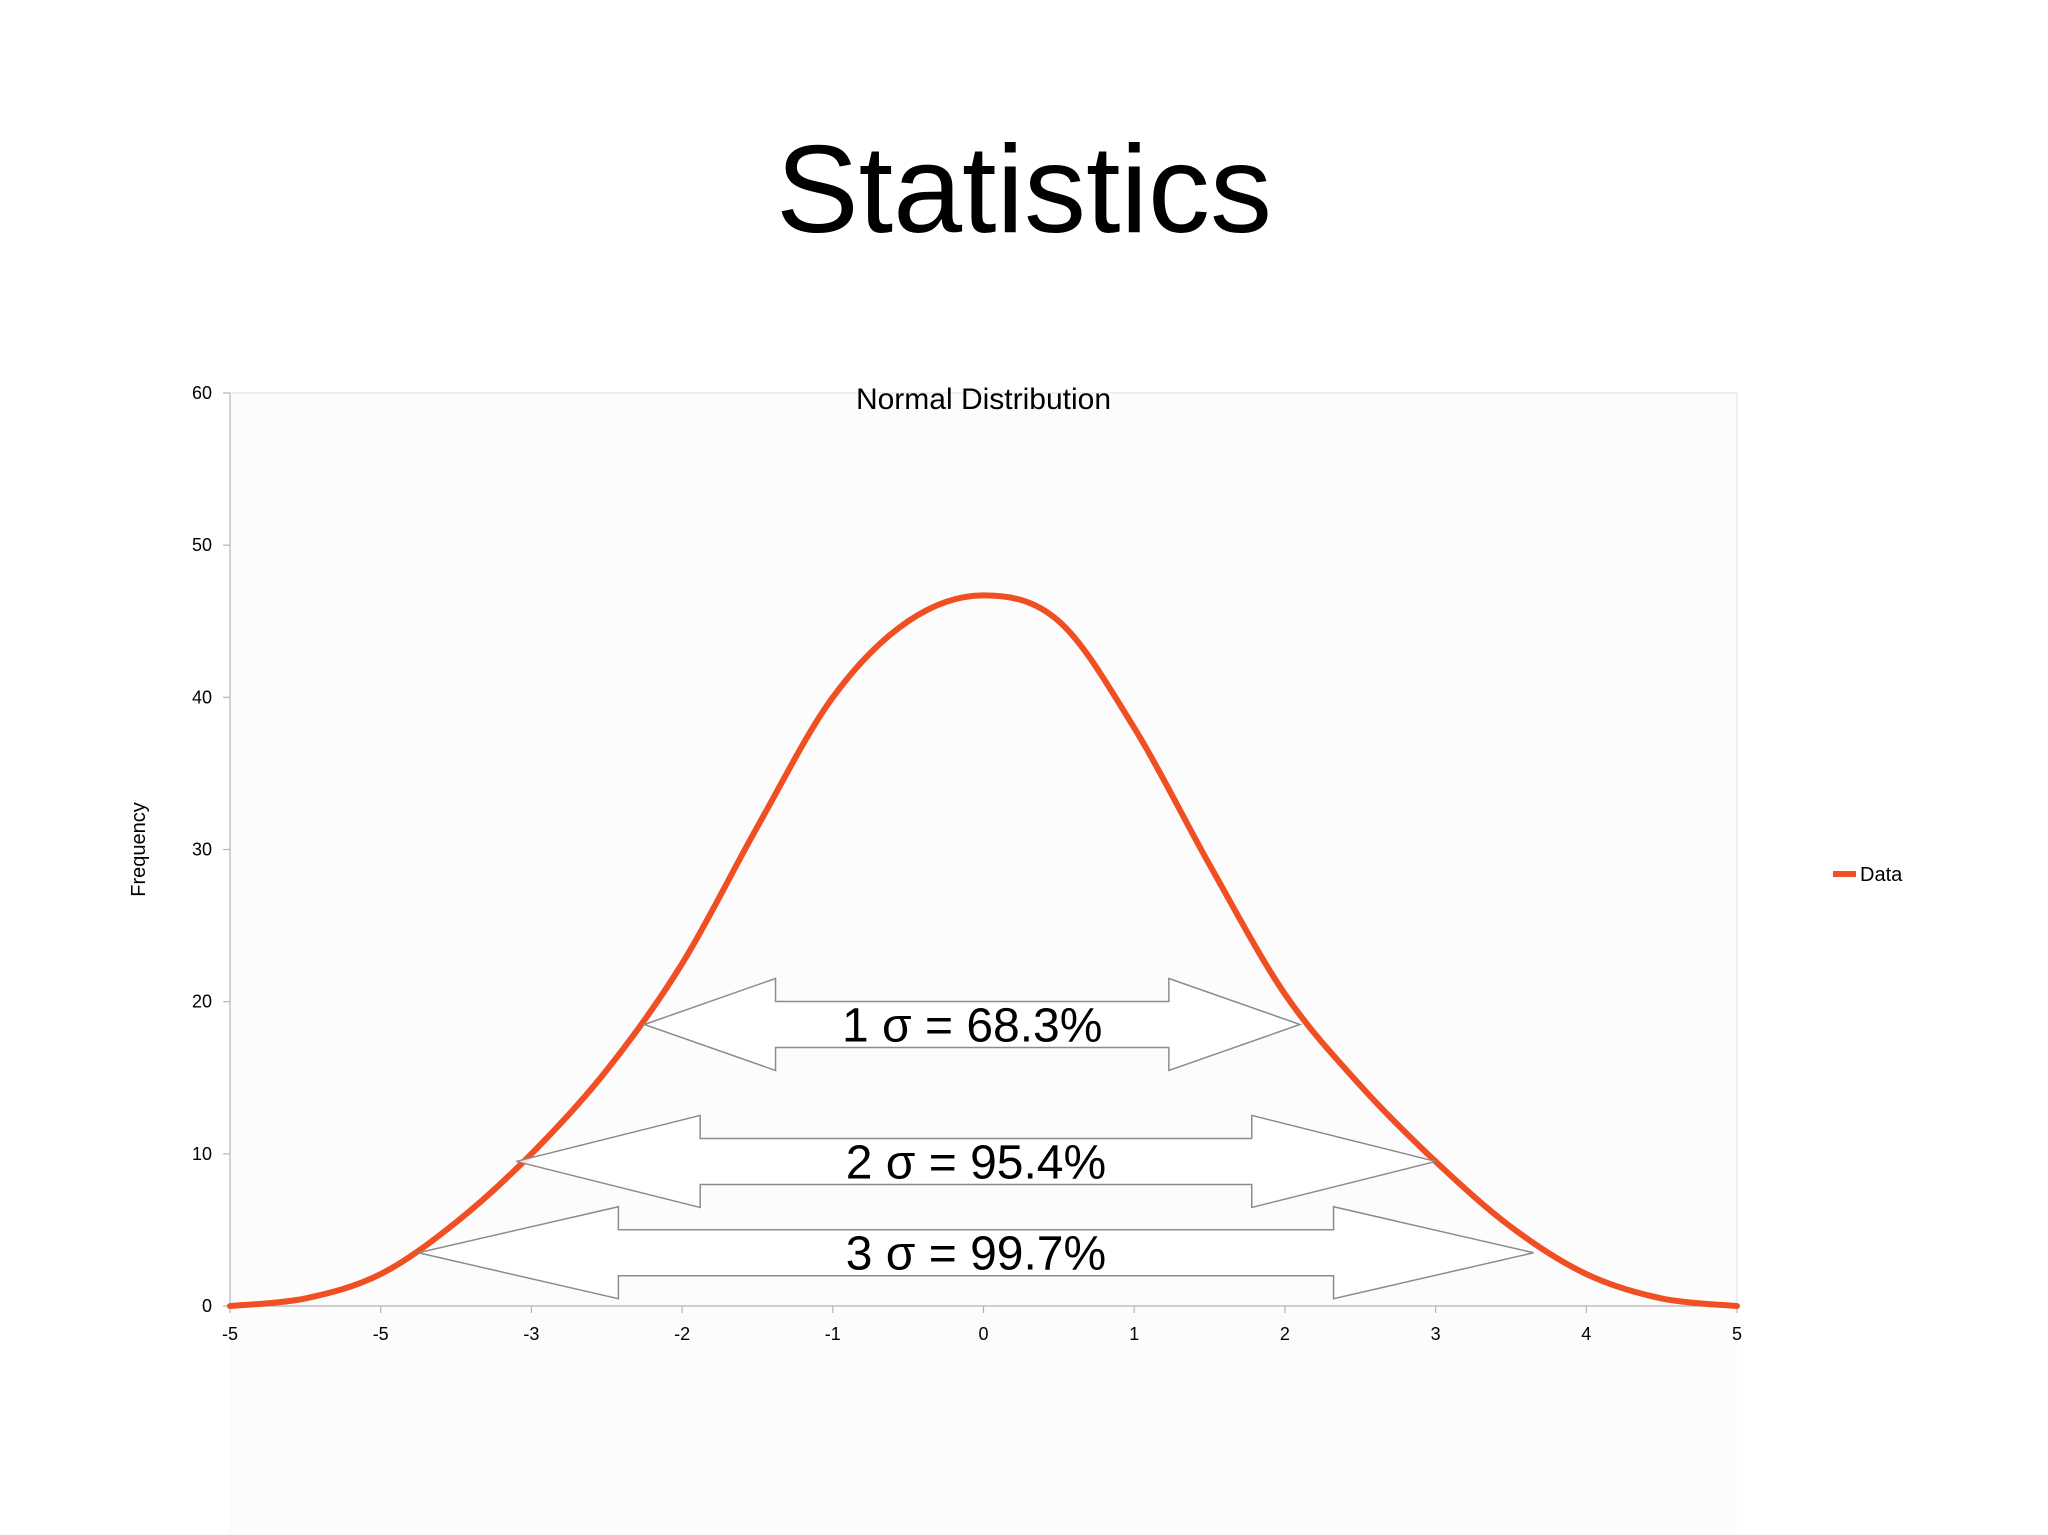 The height and width of the screenshot is (1535, 2048). I want to click on x-tick-label: 1, so click(1134, 1334).